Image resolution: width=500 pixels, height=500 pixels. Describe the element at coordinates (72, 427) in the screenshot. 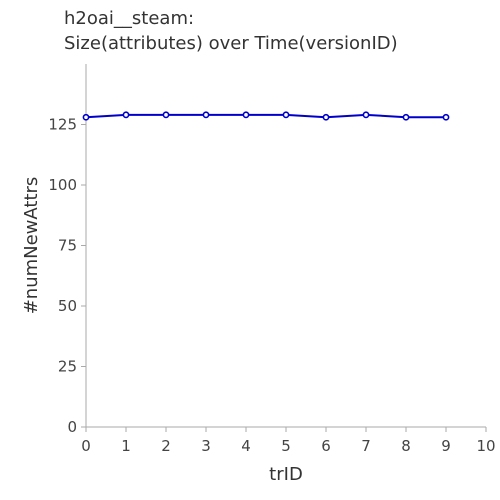

I see `y-tick-label: 0` at that location.